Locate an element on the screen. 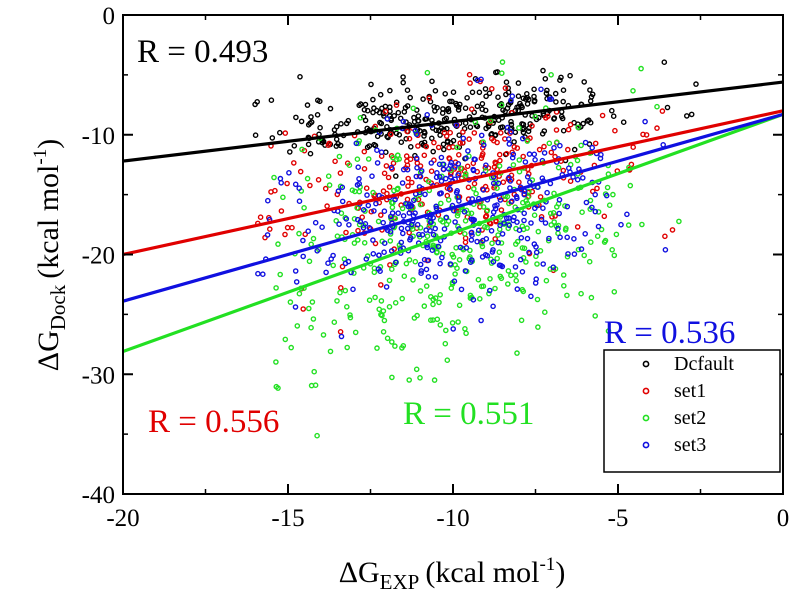 This screenshot has height=598, width=800. x-axis-label: ΔGEXP (kcal mol-1) is located at coordinates (452, 574).